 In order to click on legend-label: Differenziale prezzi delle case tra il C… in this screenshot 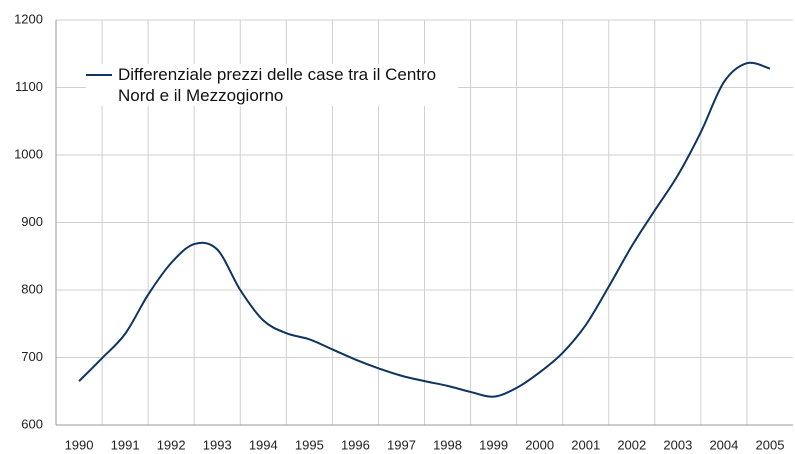, I will do `click(277, 85)`.